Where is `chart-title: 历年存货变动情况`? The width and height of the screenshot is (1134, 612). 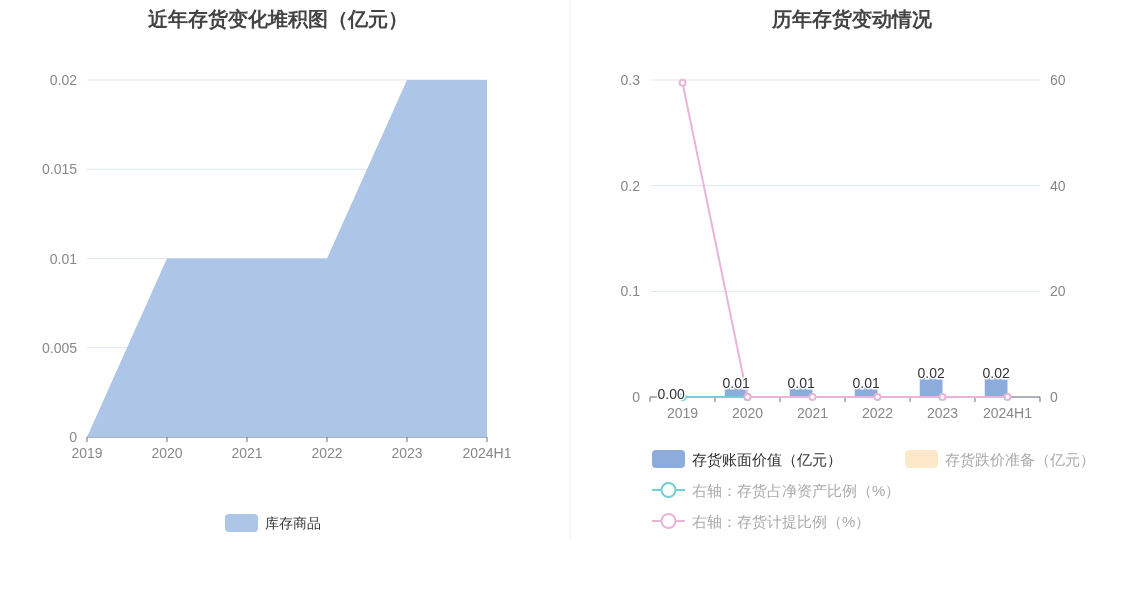 chart-title: 历年存货变动情况 is located at coordinates (852, 19).